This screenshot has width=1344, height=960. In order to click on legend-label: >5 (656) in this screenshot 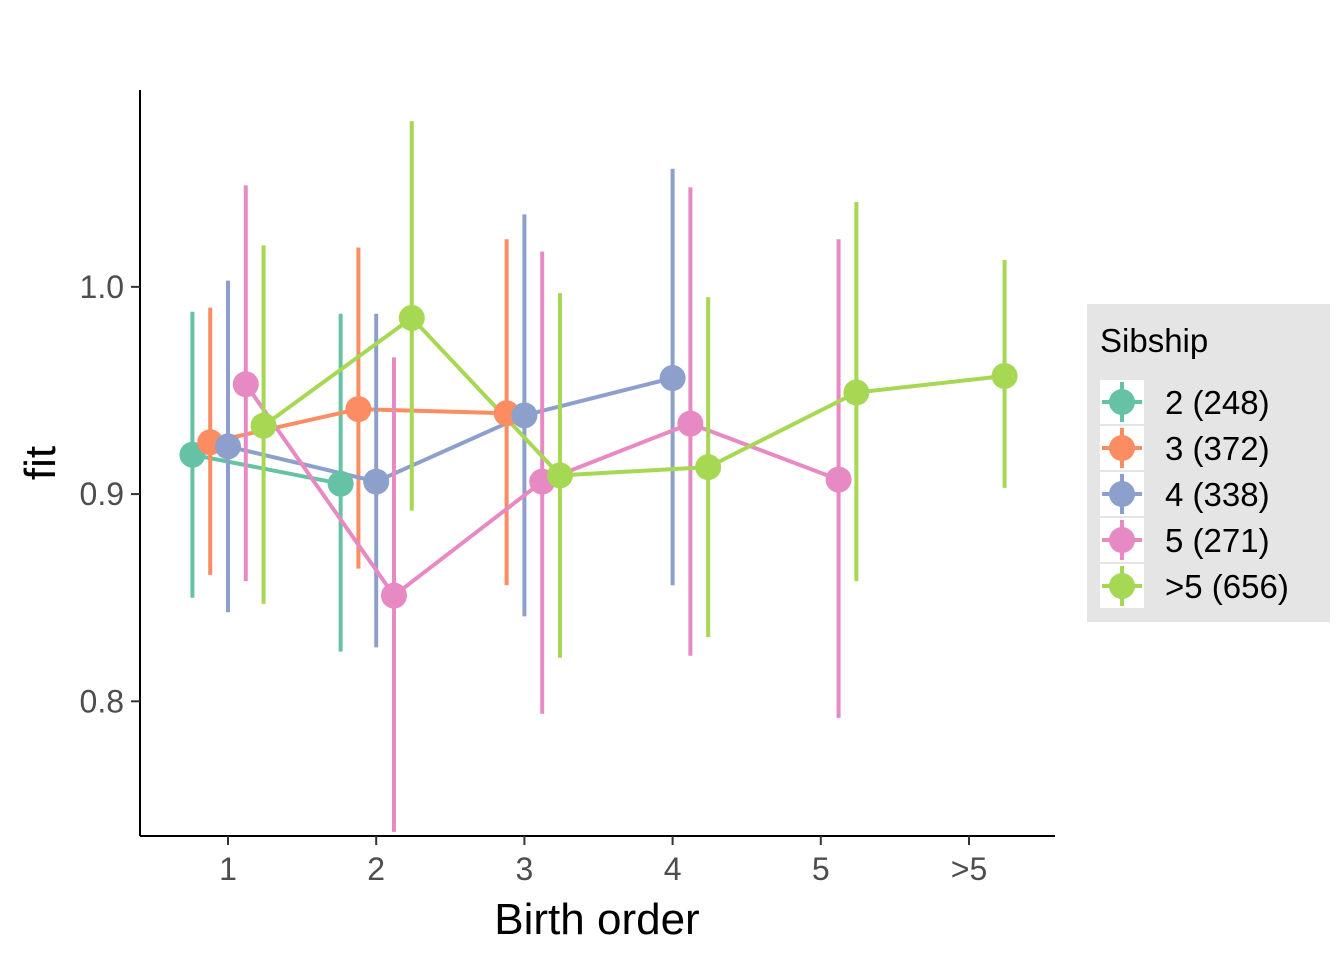, I will do `click(1227, 586)`.